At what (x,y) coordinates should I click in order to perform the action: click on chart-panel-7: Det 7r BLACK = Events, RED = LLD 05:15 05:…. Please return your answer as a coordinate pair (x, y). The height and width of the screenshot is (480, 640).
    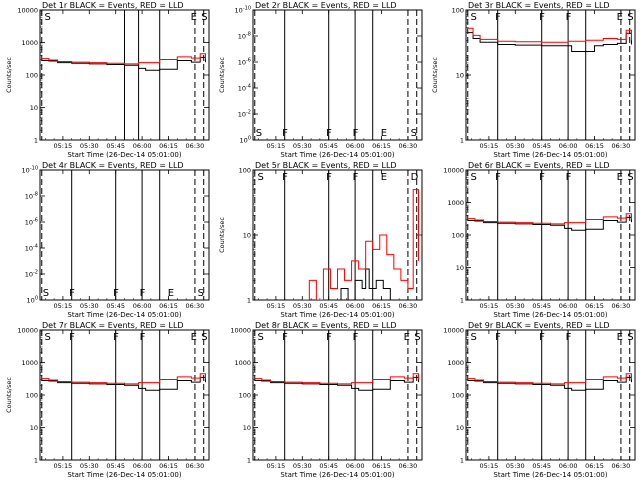
    Looking at the image, I should click on (107, 400).